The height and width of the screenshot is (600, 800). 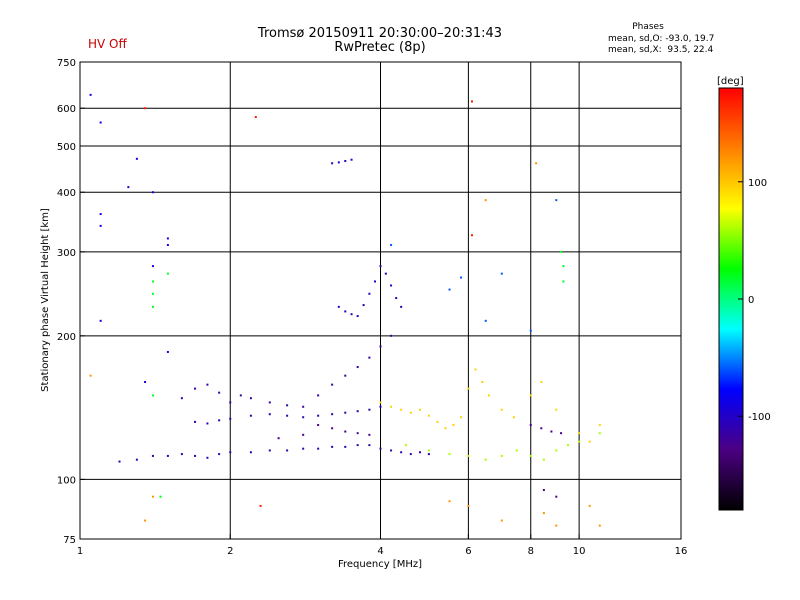 What do you see at coordinates (107, 44) in the screenshot?
I see `hv-status-label: HV Off` at bounding box center [107, 44].